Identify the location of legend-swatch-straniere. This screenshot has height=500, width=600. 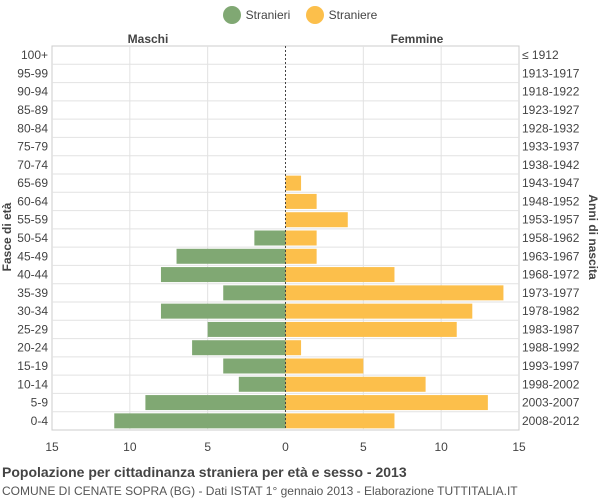
(314, 15).